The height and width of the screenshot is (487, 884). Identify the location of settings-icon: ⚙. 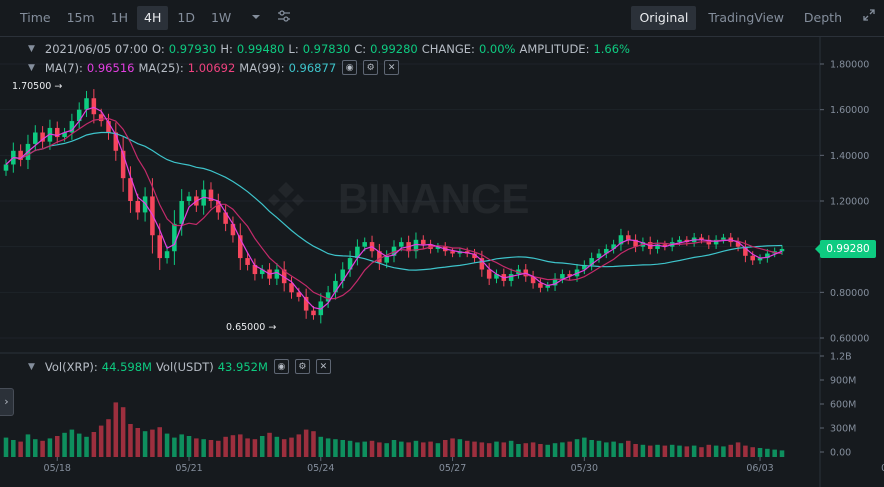
(371, 67).